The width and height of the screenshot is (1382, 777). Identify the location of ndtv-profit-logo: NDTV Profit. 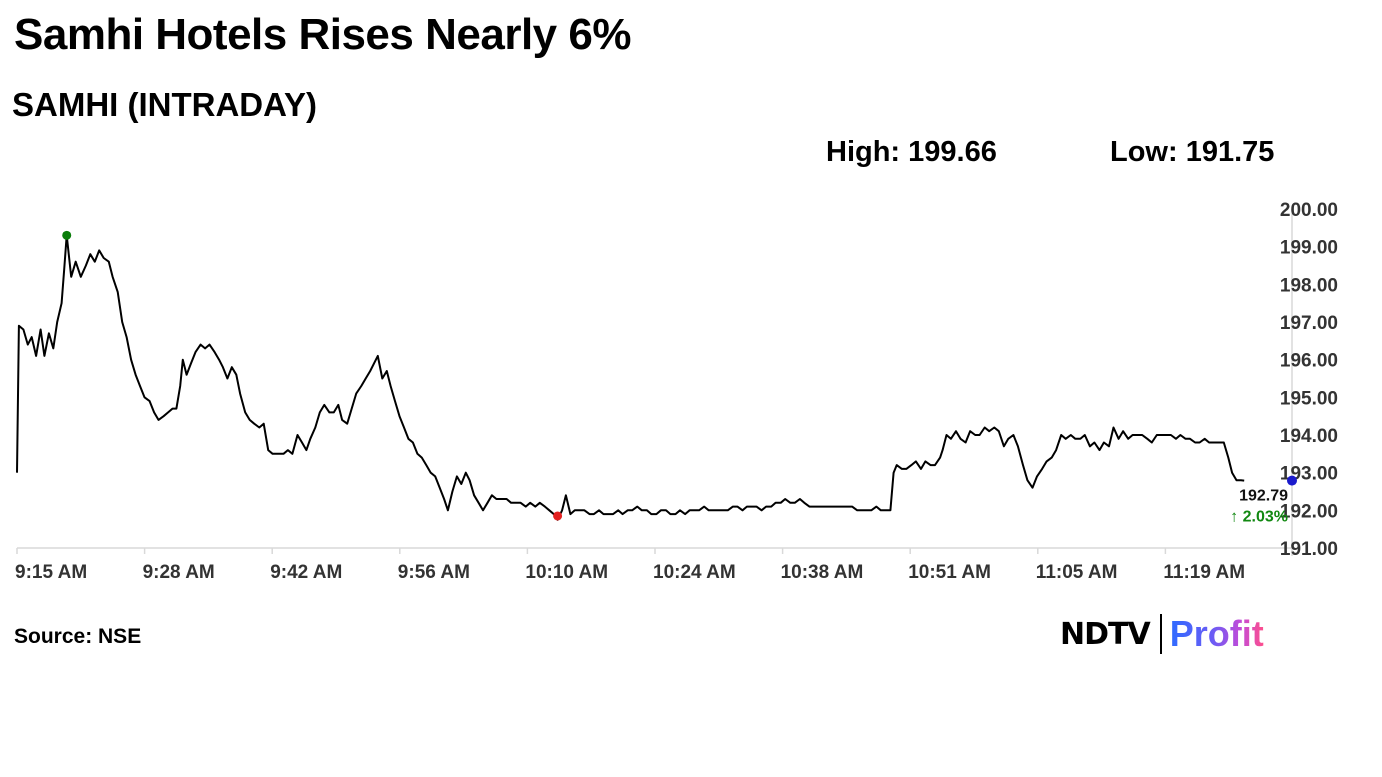
(1162, 634).